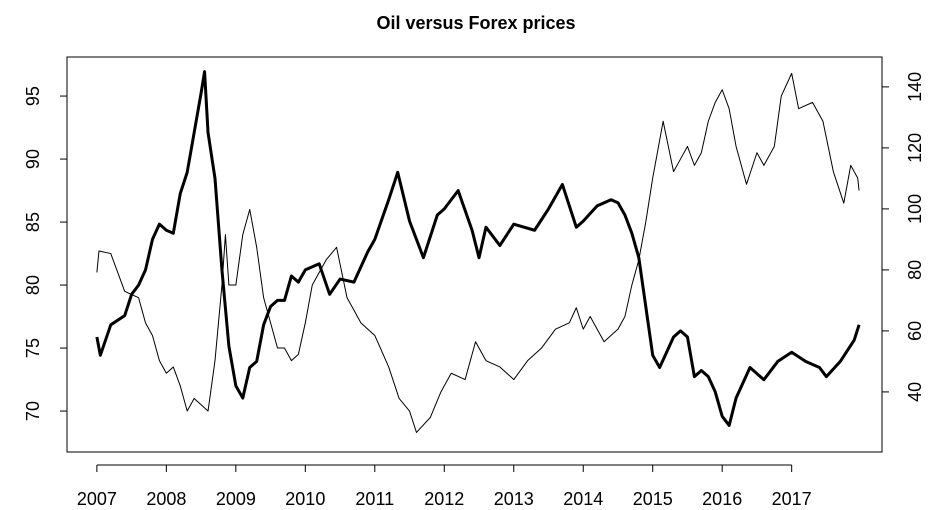 Image resolution: width=951 pixels, height=510 pixels. I want to click on y2-tick-label: 80, so click(915, 270).